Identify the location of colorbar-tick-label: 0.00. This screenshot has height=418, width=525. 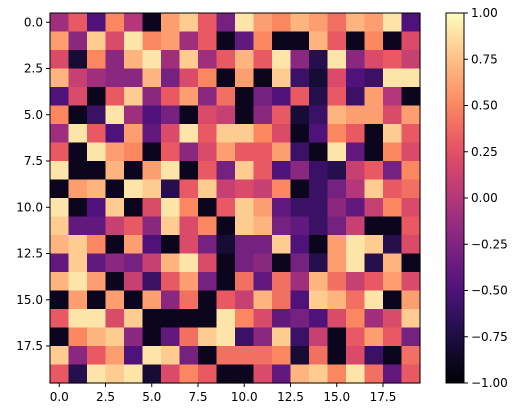
(484, 198).